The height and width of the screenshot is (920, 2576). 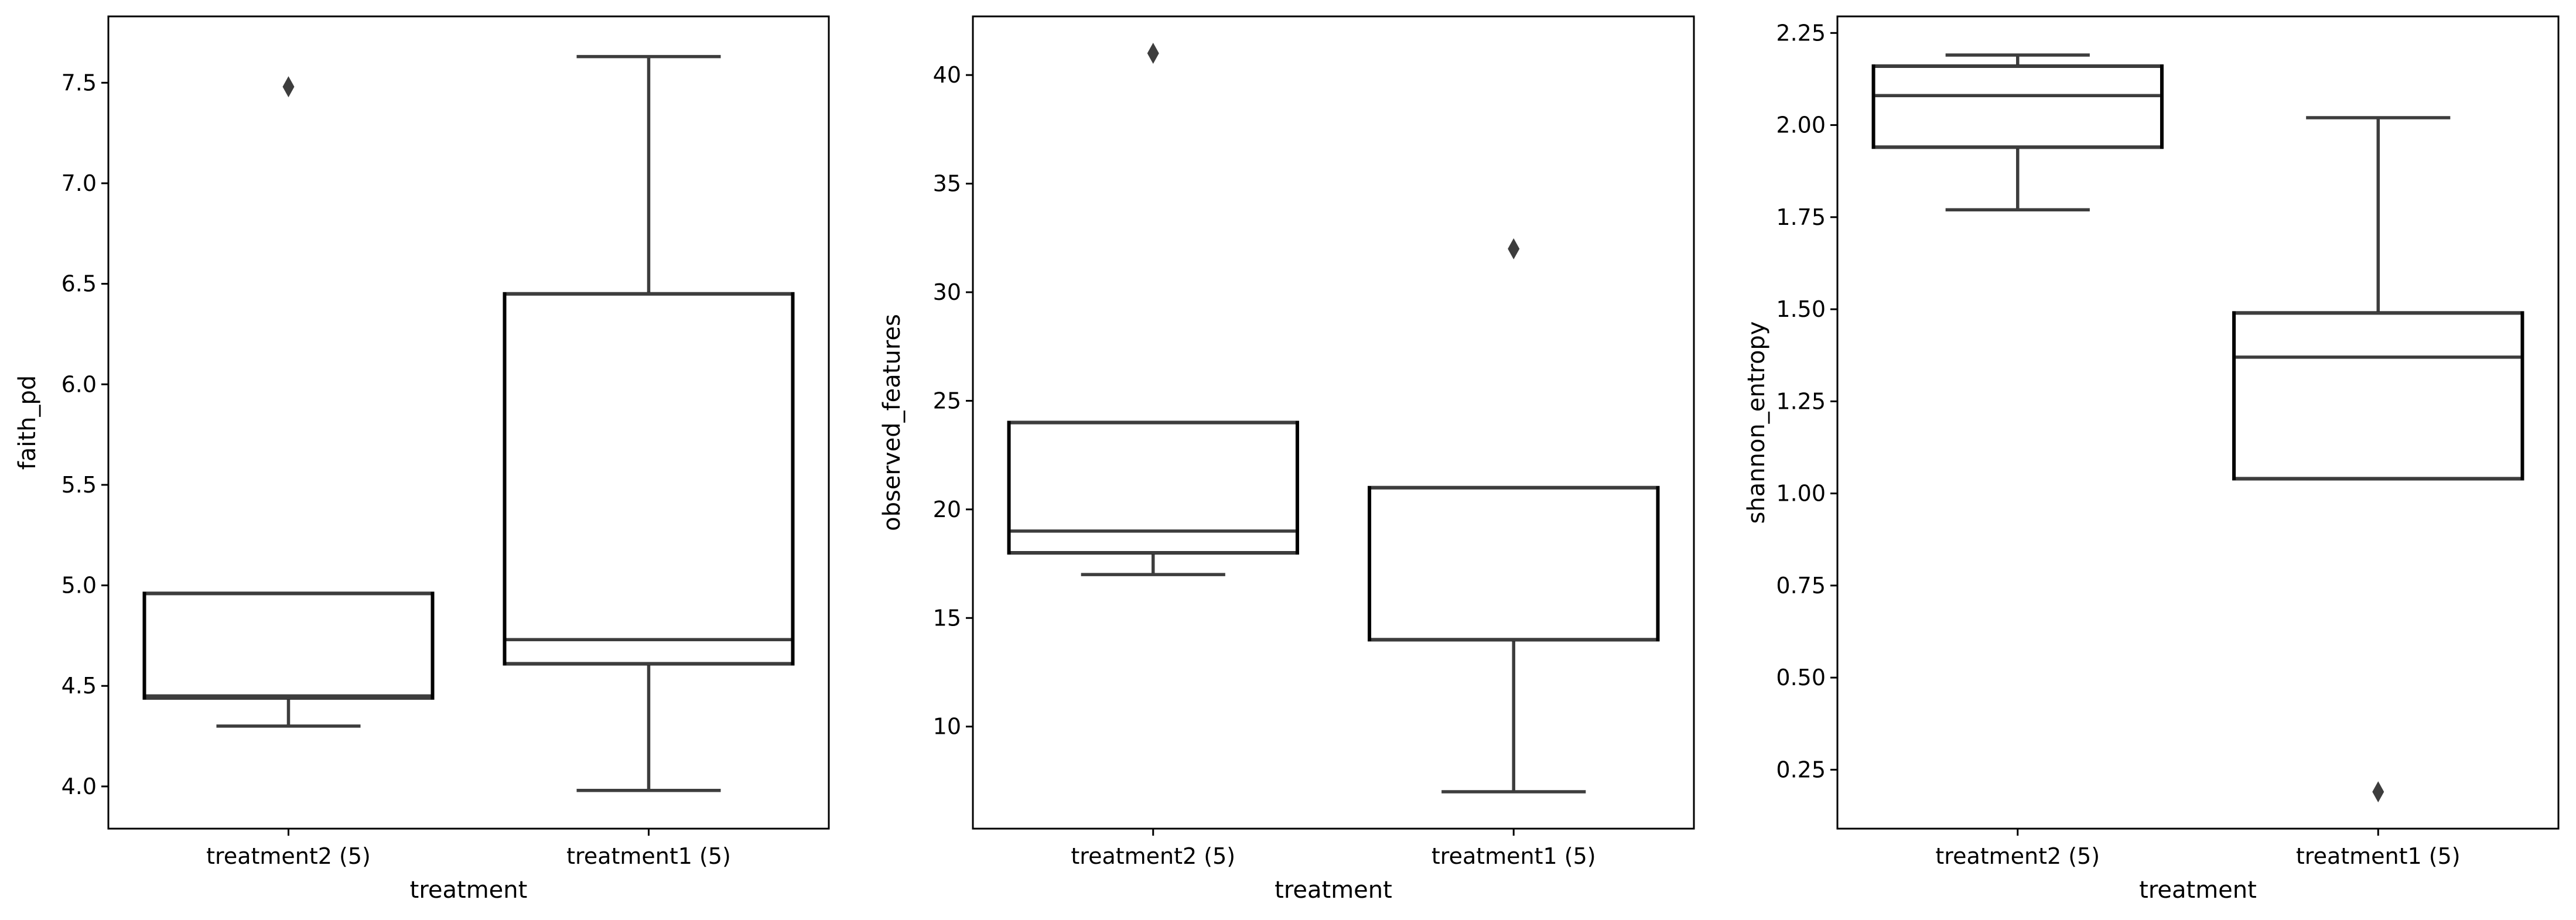 What do you see at coordinates (80, 686) in the screenshot?
I see `y-tick-label: 4.5` at bounding box center [80, 686].